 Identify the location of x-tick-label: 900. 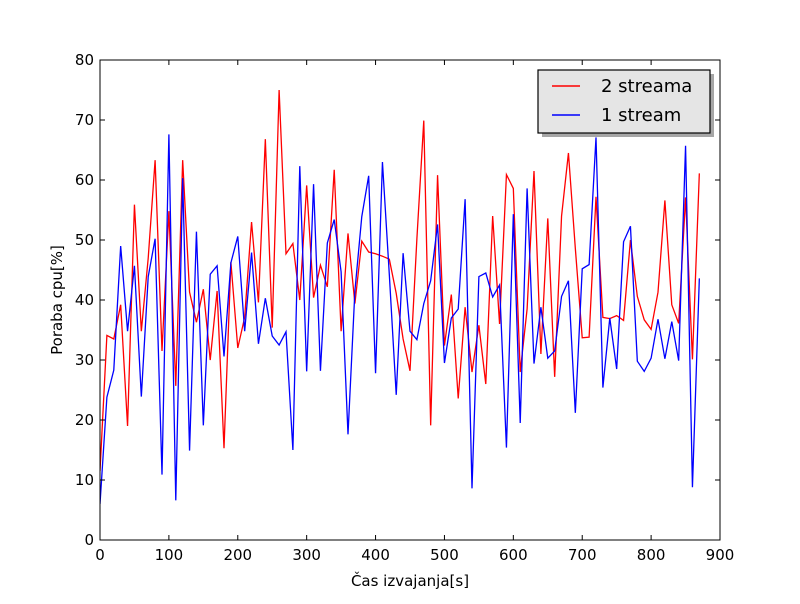
(720, 555).